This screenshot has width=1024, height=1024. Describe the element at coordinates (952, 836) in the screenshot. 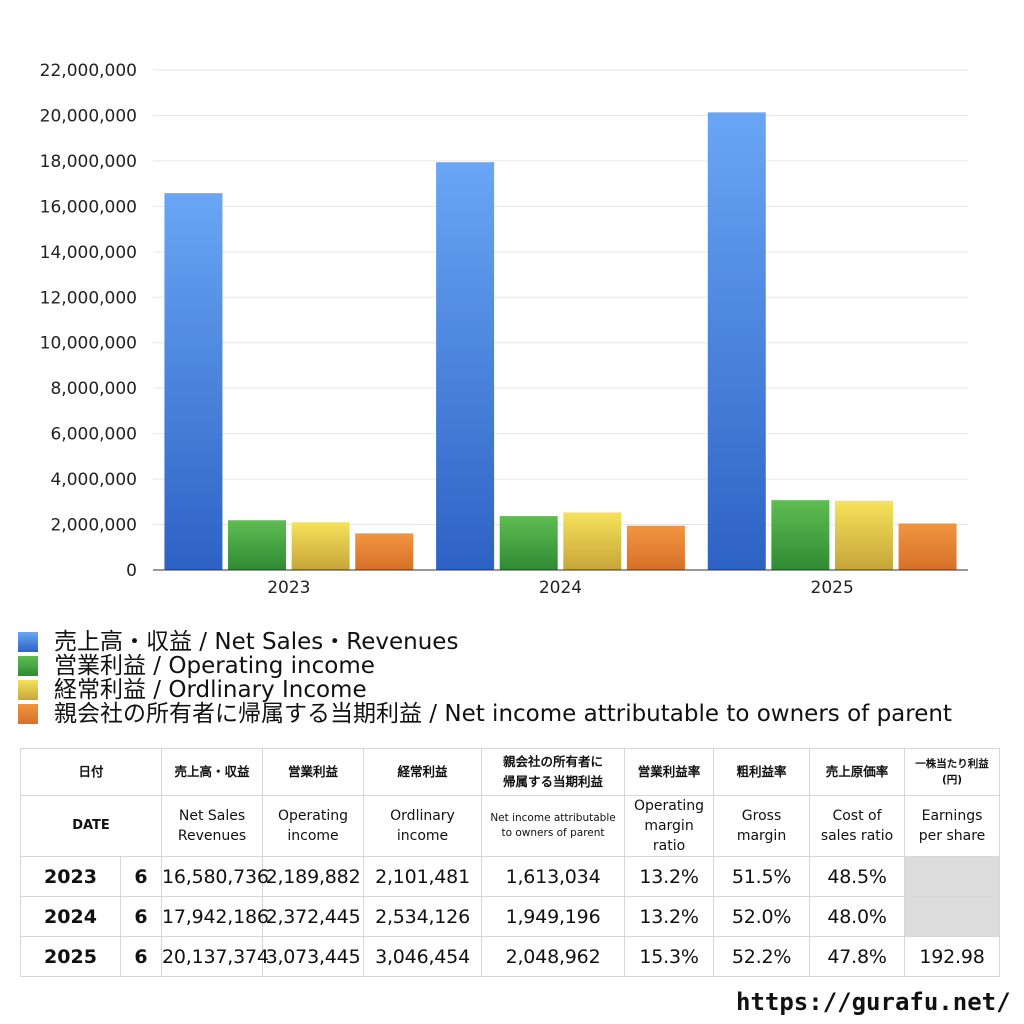

I see `header-eps-en-line2: per share` at that location.